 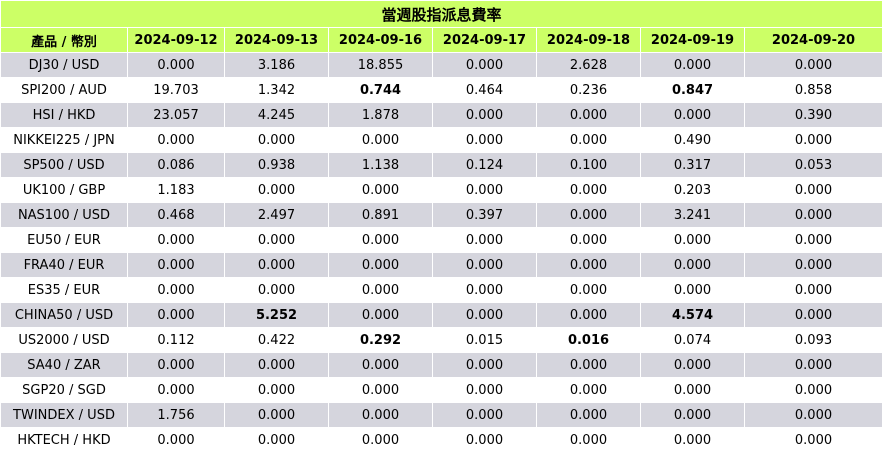 What do you see at coordinates (64, 240) in the screenshot?
I see `product-cell: EU50 / EUR` at bounding box center [64, 240].